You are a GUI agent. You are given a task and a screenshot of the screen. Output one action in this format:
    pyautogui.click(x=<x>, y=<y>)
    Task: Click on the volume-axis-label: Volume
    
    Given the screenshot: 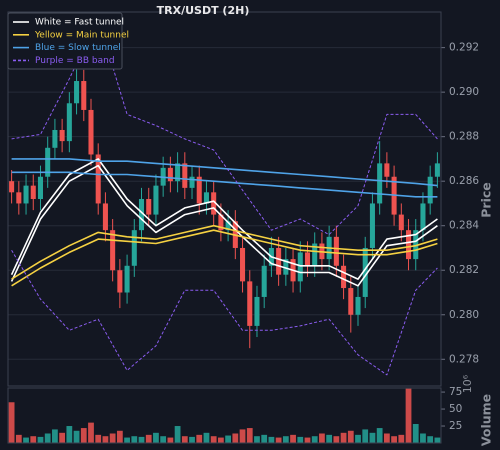 What is the action you would take?
    pyautogui.click(x=486, y=420)
    